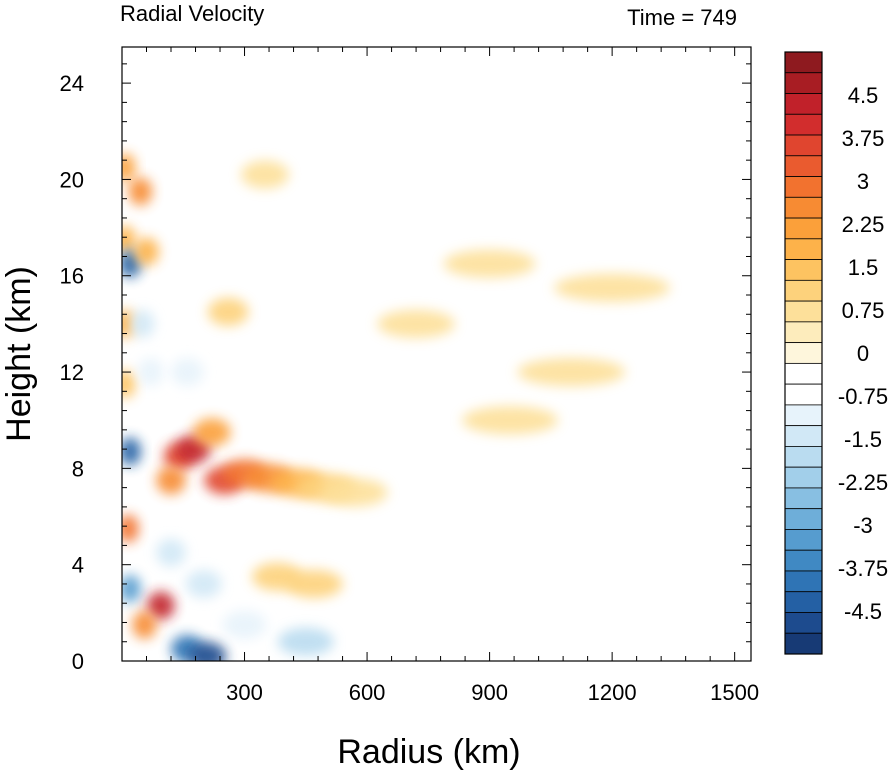 This screenshot has height=774, width=895. Describe the element at coordinates (19, 354) in the screenshot. I see `y-axis-label: Height (km)` at that location.